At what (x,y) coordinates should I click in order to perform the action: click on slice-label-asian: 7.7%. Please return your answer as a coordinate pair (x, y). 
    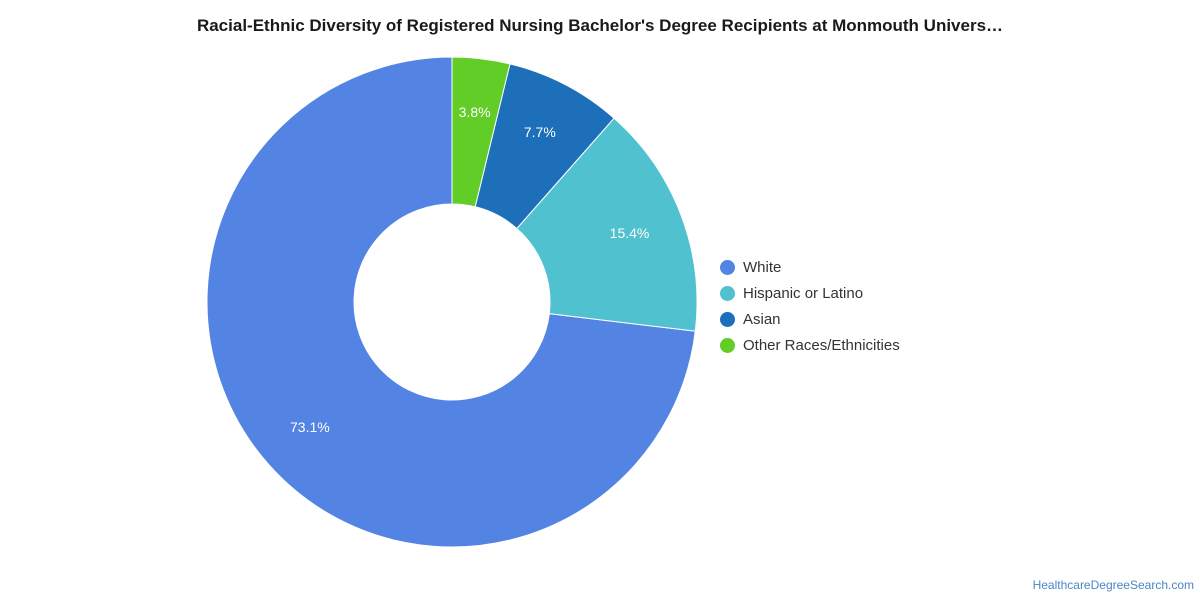
    Looking at the image, I should click on (540, 132).